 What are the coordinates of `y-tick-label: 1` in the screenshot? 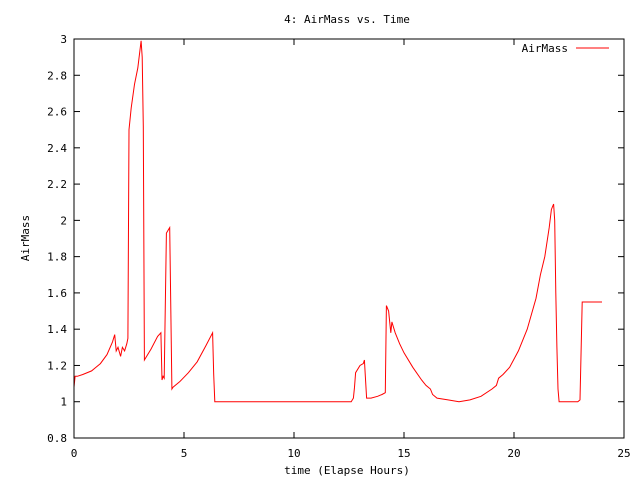 It's located at (63, 402).